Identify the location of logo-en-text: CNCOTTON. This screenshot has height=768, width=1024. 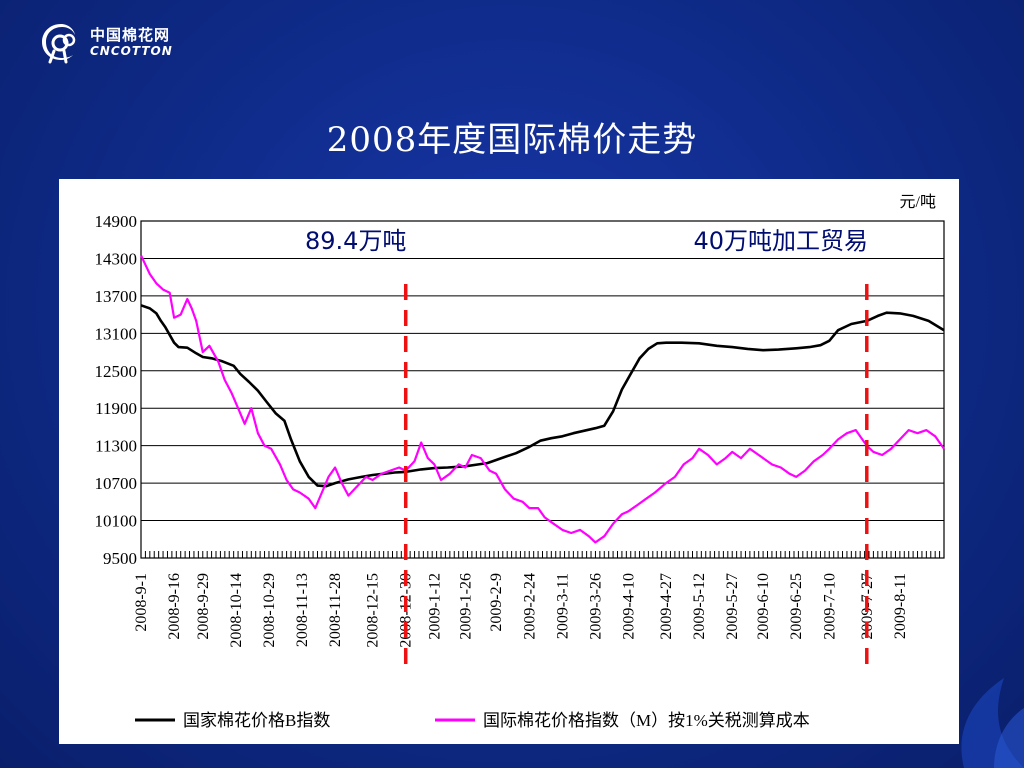
(131, 51).